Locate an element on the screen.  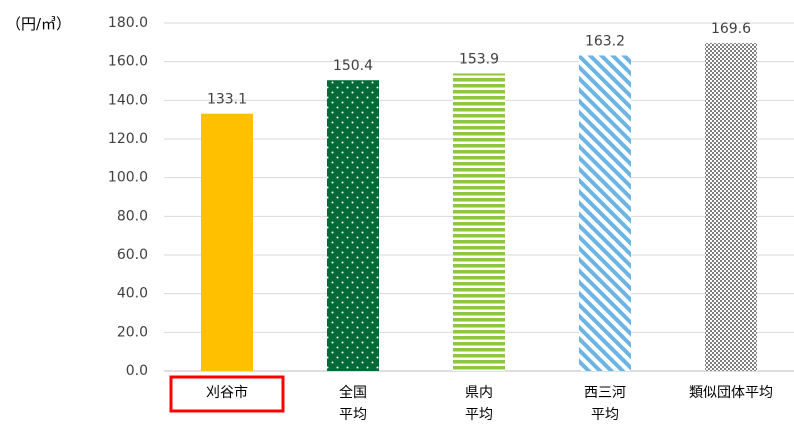
y-tick-label: 40.0 is located at coordinates (132, 294).